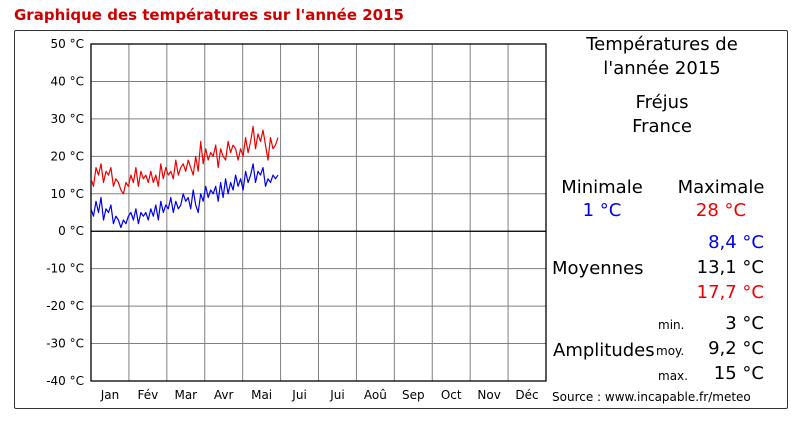 The width and height of the screenshot is (807, 429). What do you see at coordinates (662, 44) in the screenshot?
I see `panel-title-line1: Températures de` at bounding box center [662, 44].